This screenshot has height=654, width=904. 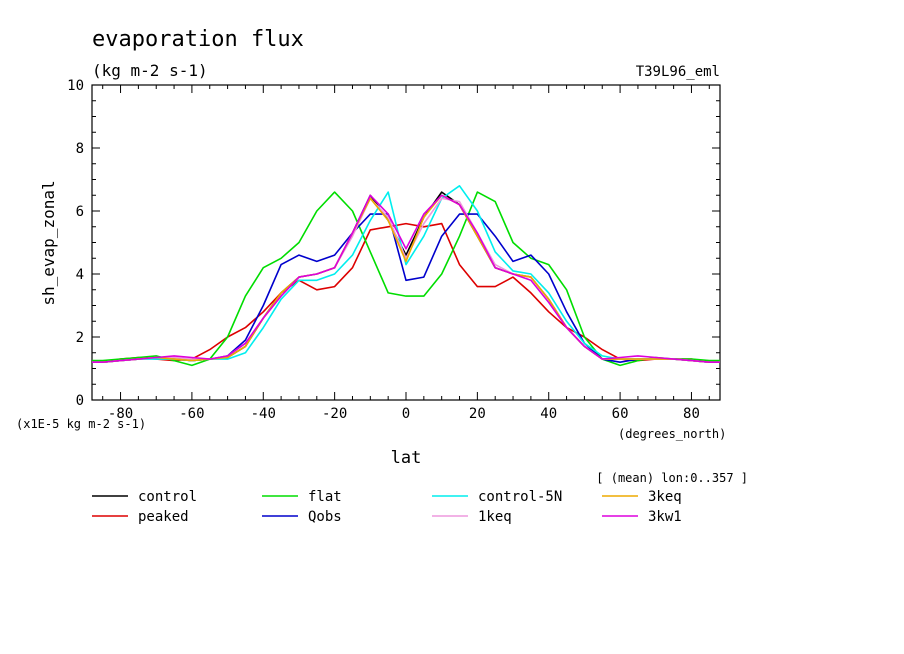 What do you see at coordinates (642, 497) in the screenshot?
I see `legend-item: 3keq` at bounding box center [642, 497].